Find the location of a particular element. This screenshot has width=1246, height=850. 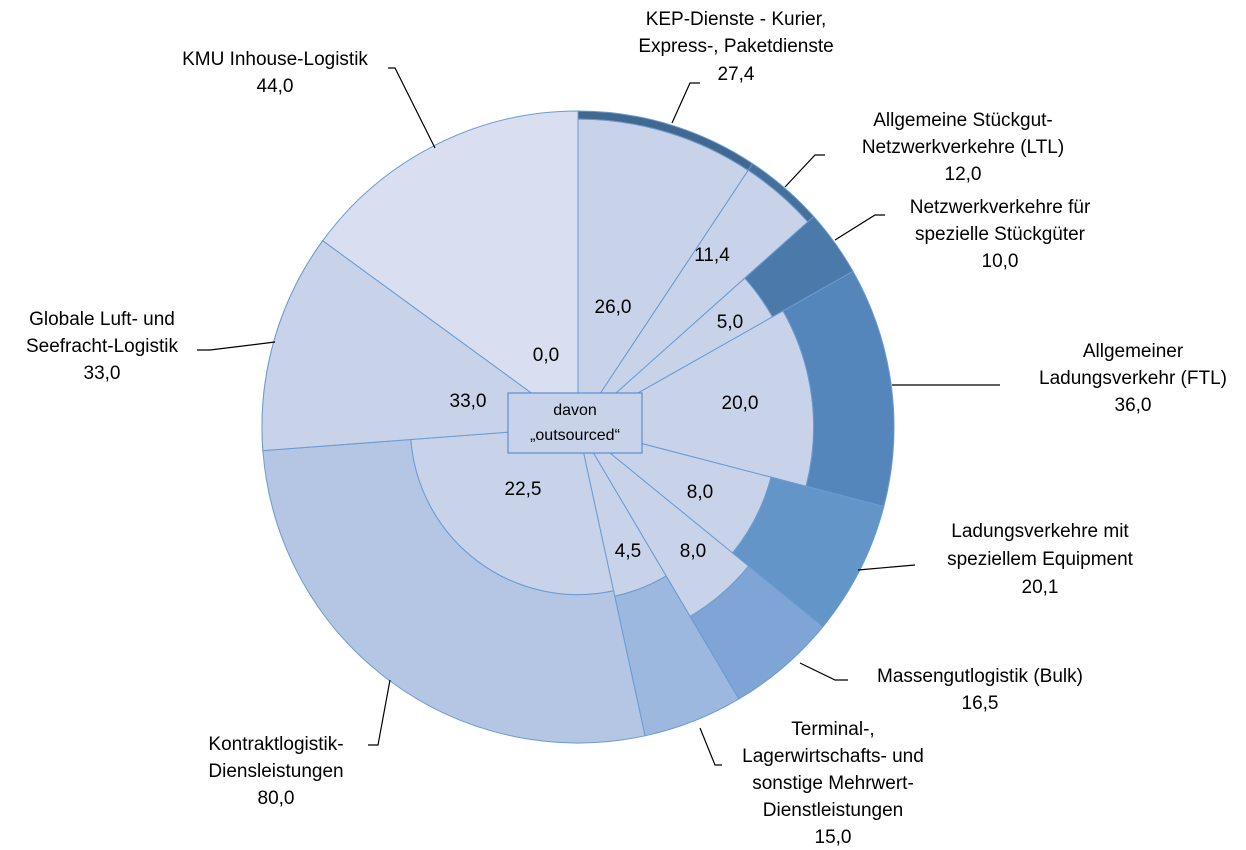

category-label: Globale Luft- und Seefracht-Logistik is located at coordinates (102, 333).